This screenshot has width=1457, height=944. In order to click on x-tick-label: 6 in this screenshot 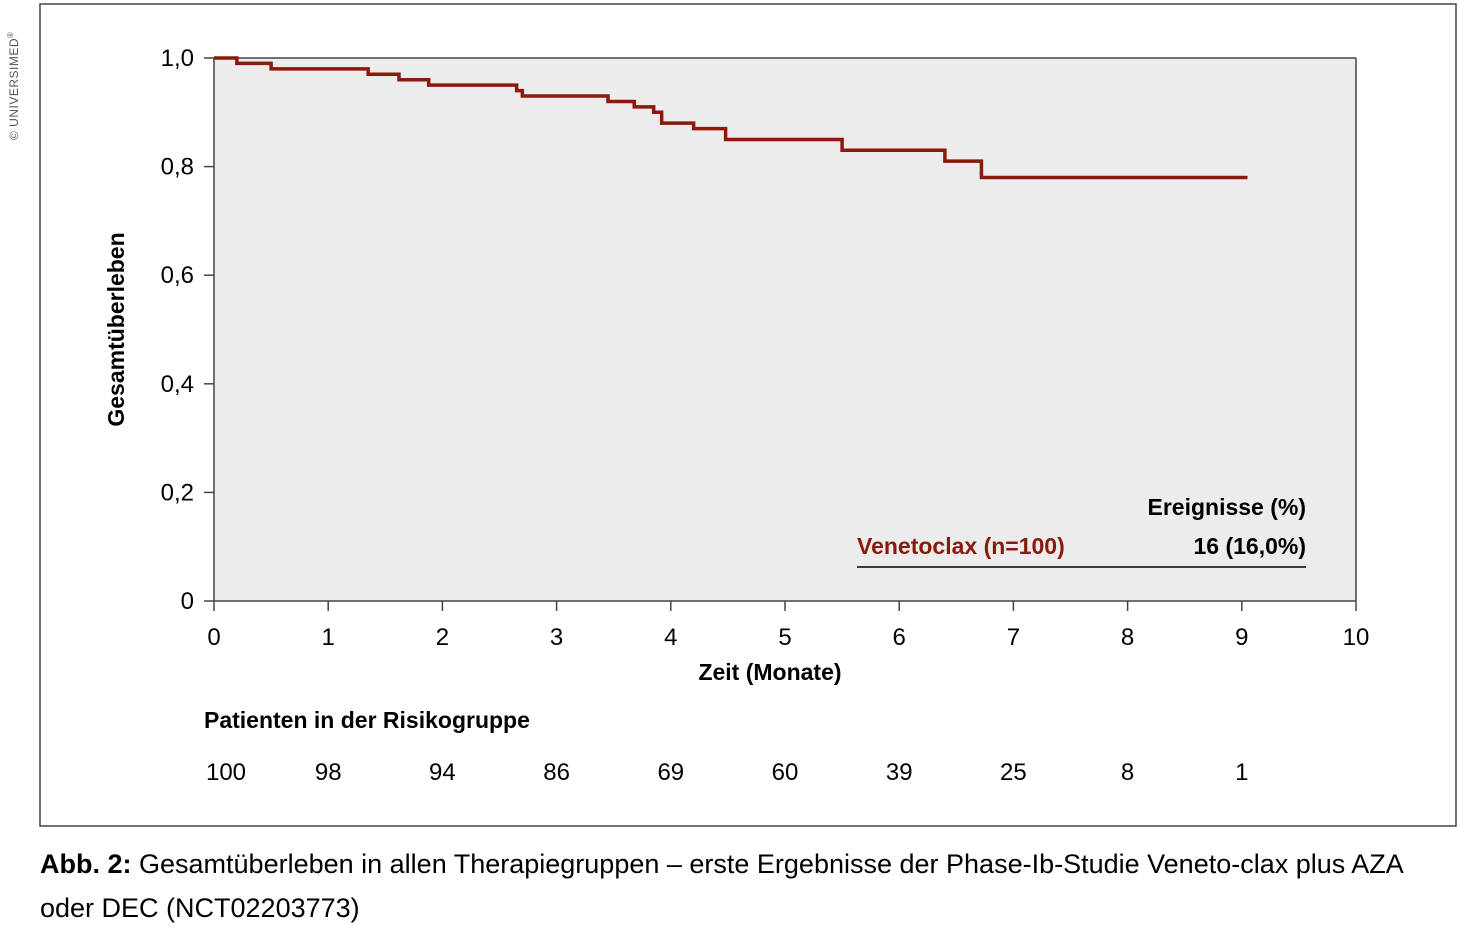, I will do `click(899, 637)`.